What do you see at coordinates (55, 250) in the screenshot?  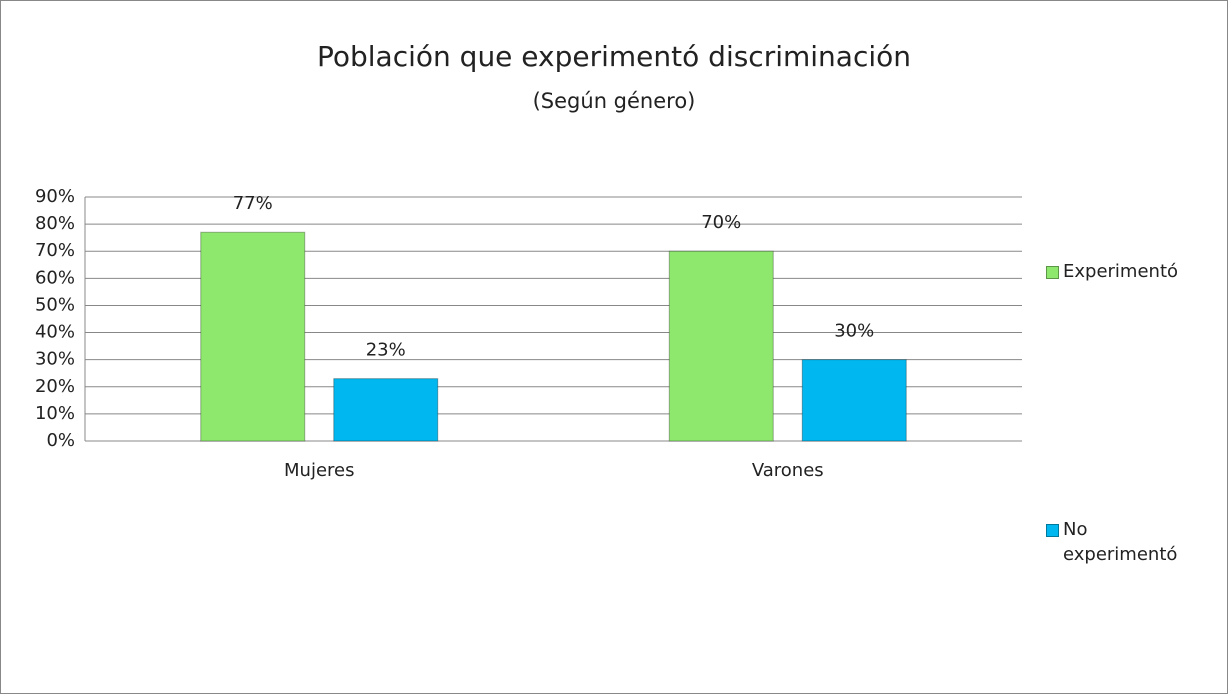 I see `y-tick-label: 70%` at bounding box center [55, 250].